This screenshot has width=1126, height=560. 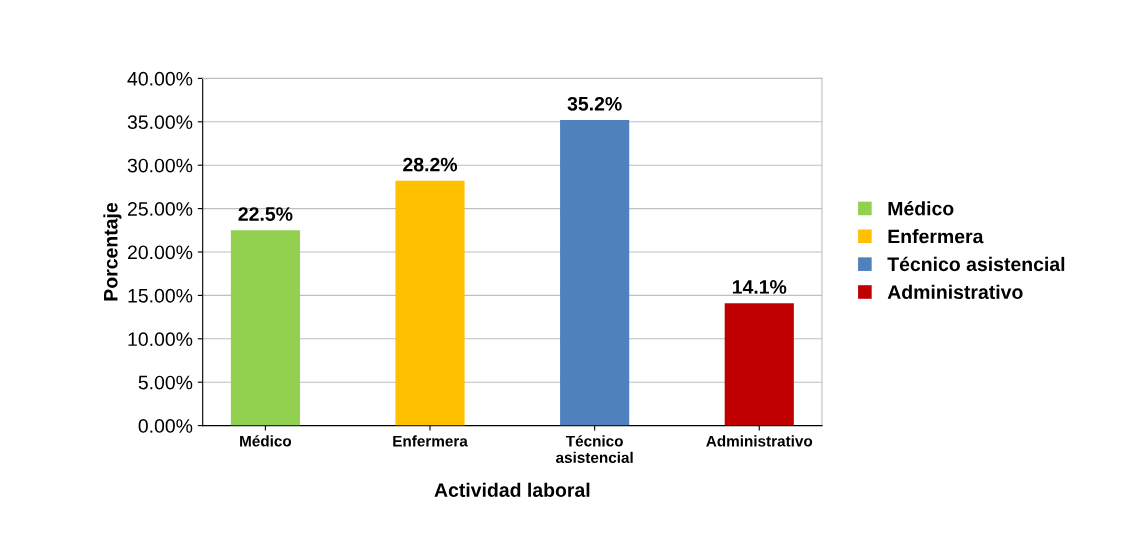 I want to click on y-axis-title: Porcentaje, so click(x=112, y=251).